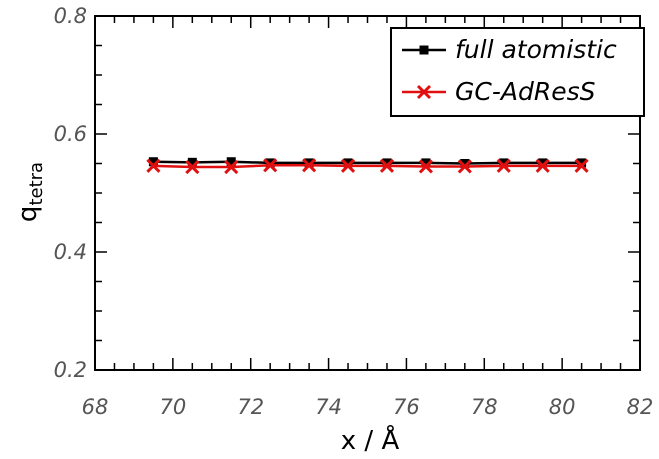 This screenshot has height=459, width=659. I want to click on y-tick-label: 0.8, so click(70, 16).